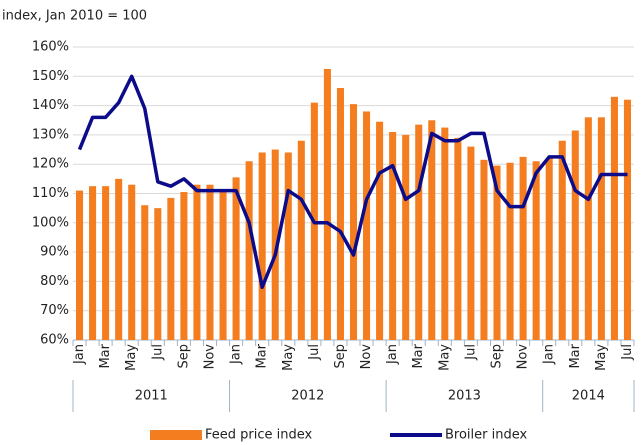 This screenshot has height=445, width=641. What do you see at coordinates (50, 47) in the screenshot?
I see `y-tick-label: 160%` at bounding box center [50, 47].